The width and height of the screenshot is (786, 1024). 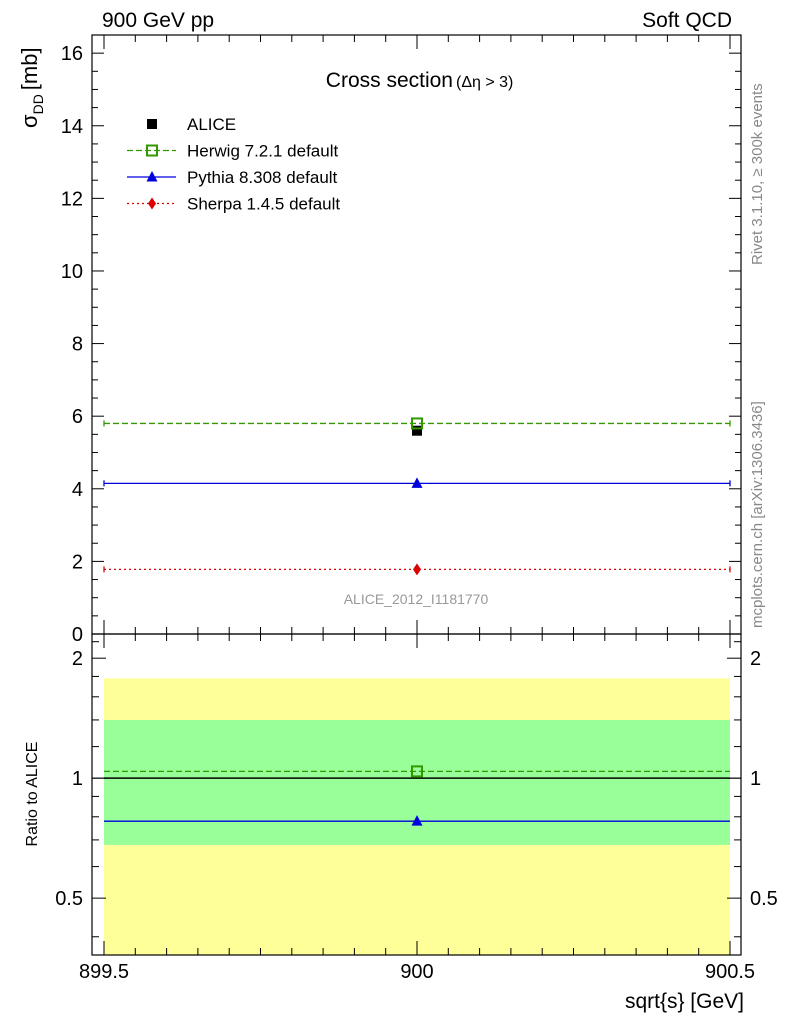 I want to click on ratio-ytick-label-right-0: 0.5, so click(x=764, y=899).